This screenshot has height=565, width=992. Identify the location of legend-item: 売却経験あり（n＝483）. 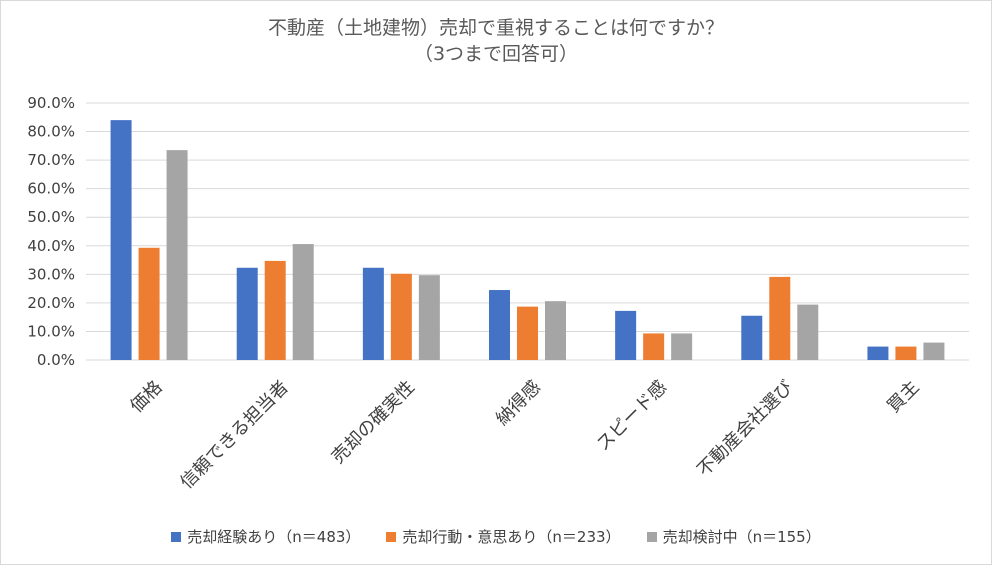
(265, 536).